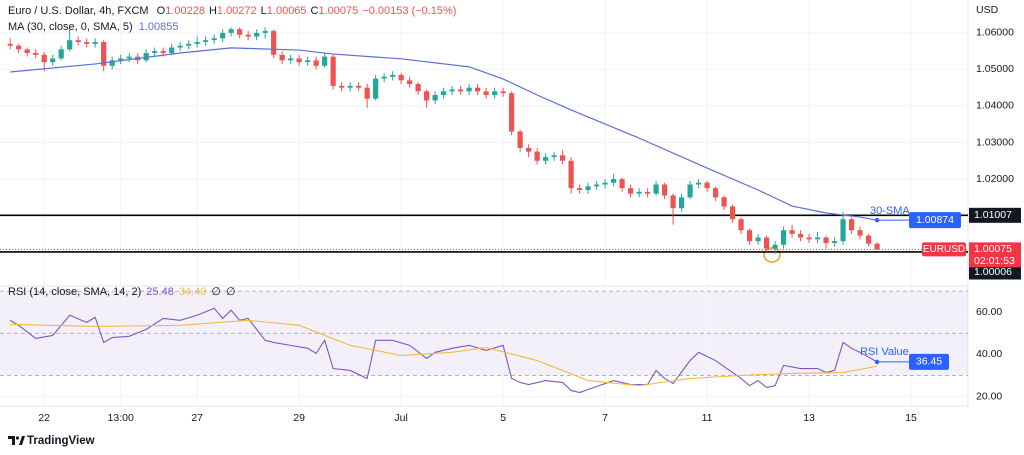  What do you see at coordinates (159, 27) in the screenshot?
I see `ma-legend-value: 1.00855` at bounding box center [159, 27].